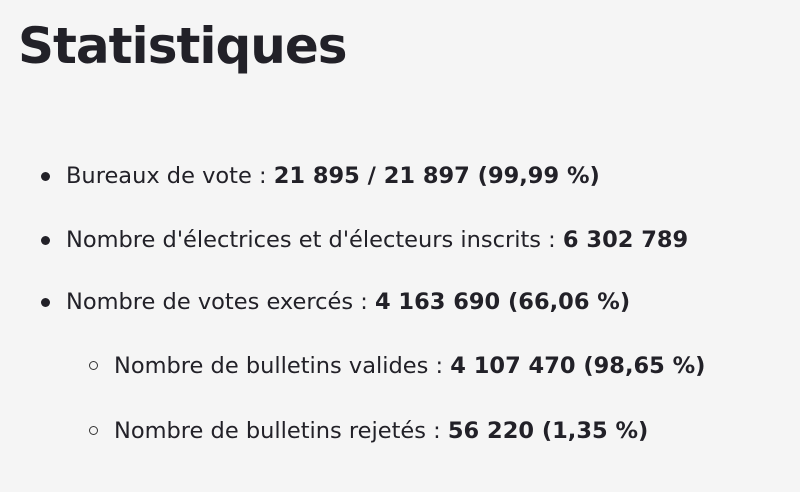  I want to click on stat-value: 56 220 (1,35 %), so click(548, 431).